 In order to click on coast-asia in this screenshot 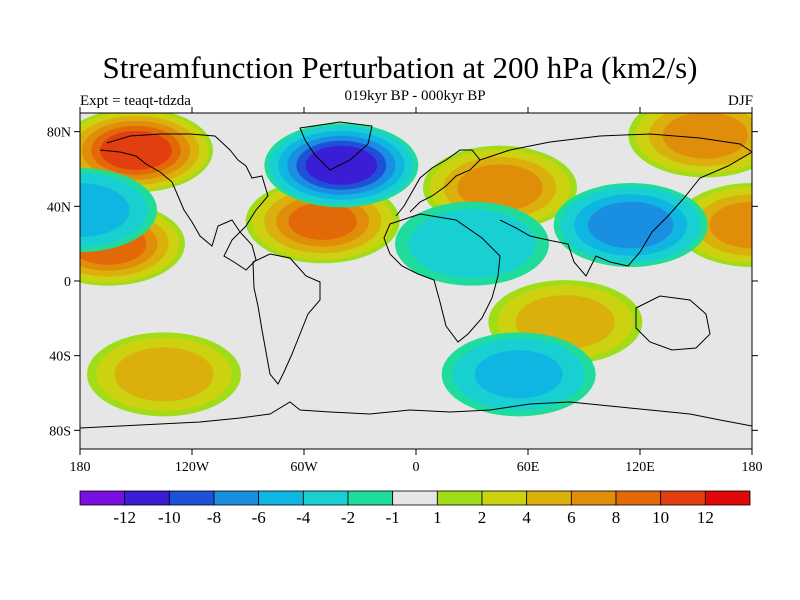, I will do `click(615, 205)`.